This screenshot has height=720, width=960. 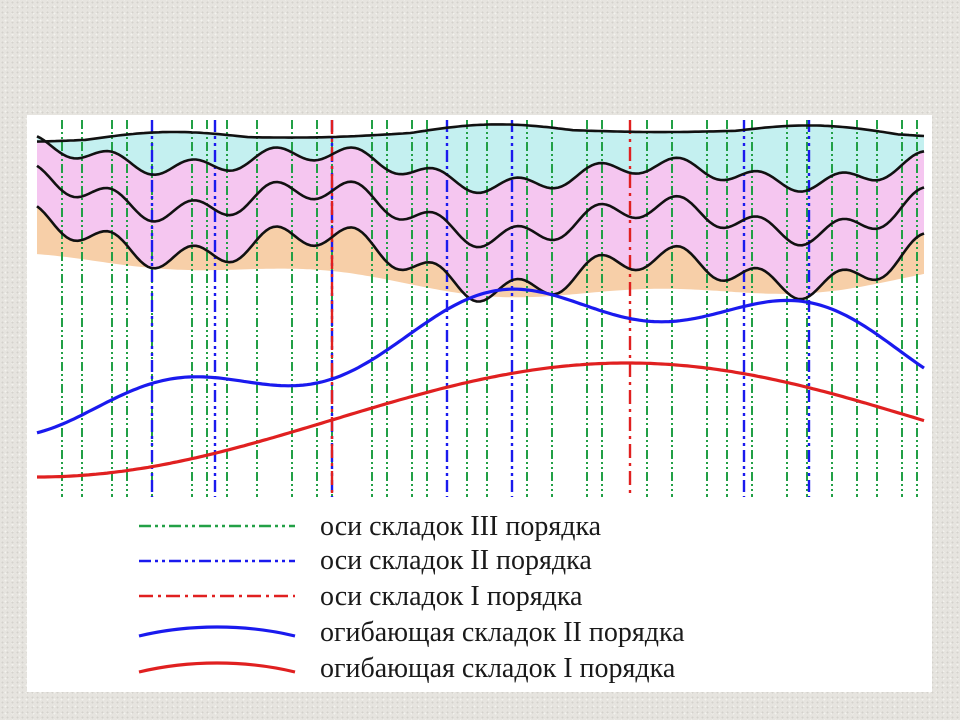 I want to click on layer-orange, so click(x=480, y=254).